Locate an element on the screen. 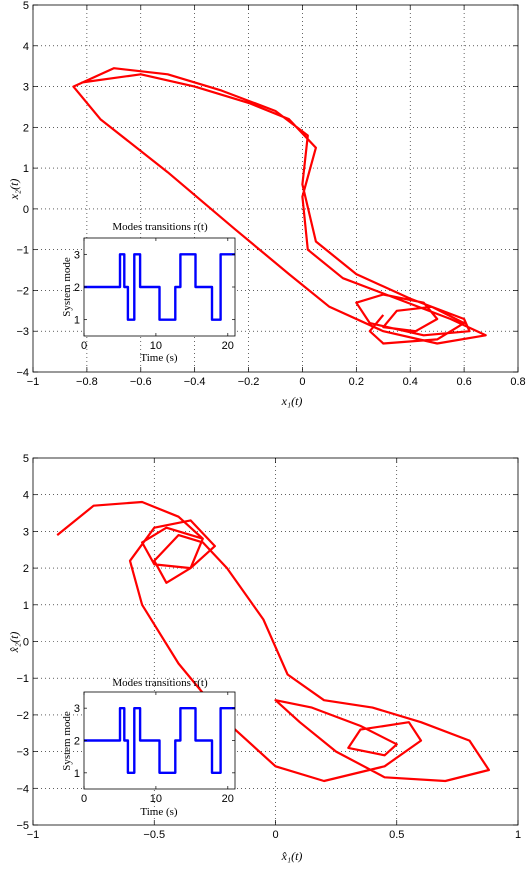  plot2-ytick-label: 3 is located at coordinates (26, 532).